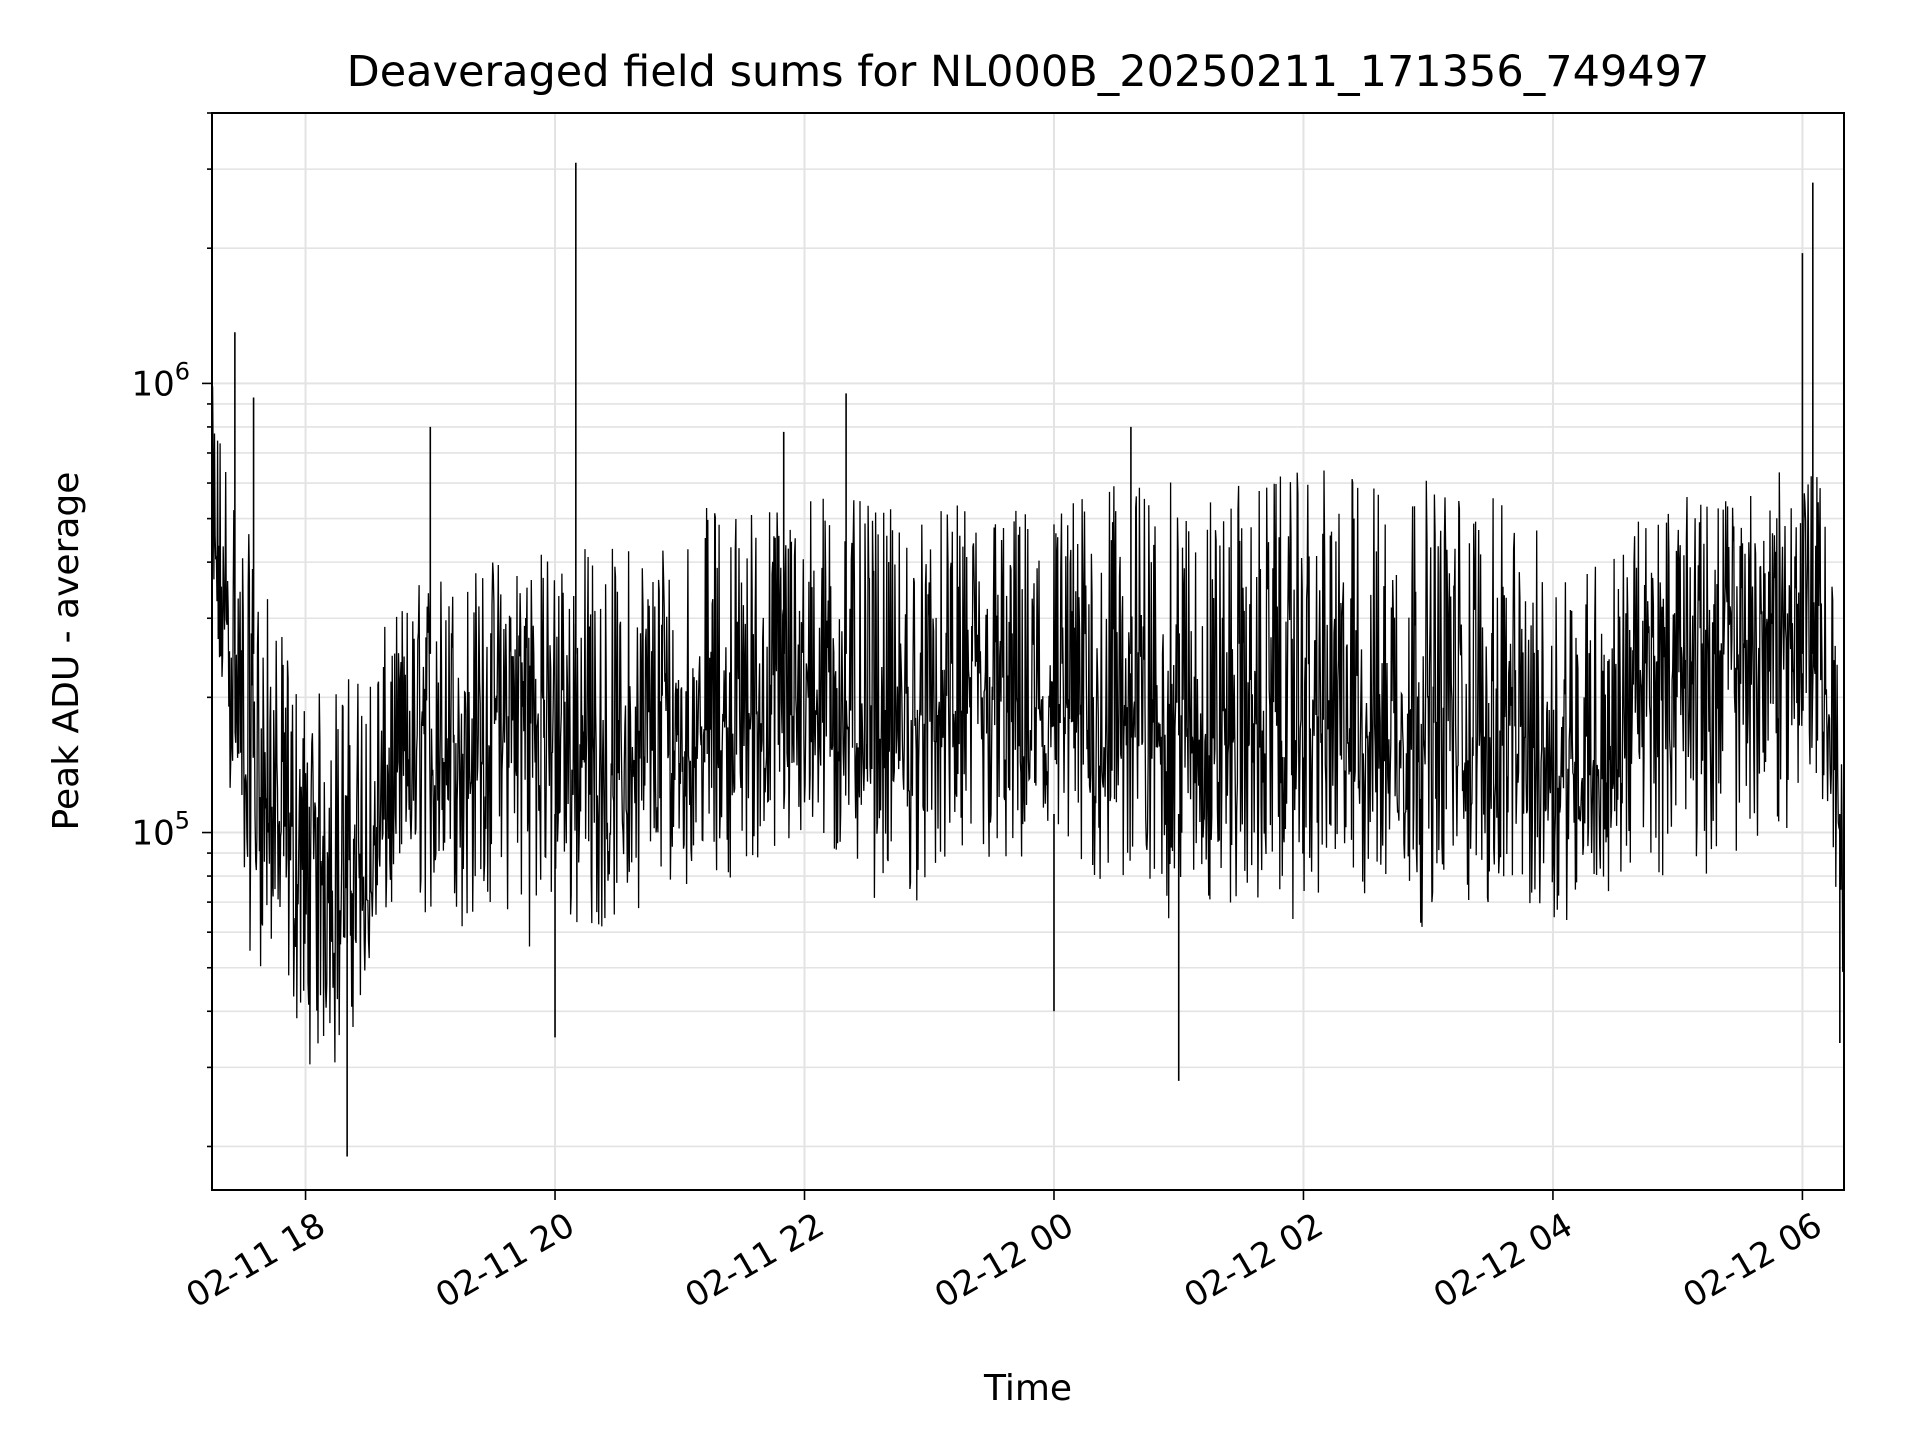 The width and height of the screenshot is (1920, 1440). What do you see at coordinates (505, 1260) in the screenshot?
I see `x-tick-label: 02-11 20` at bounding box center [505, 1260].